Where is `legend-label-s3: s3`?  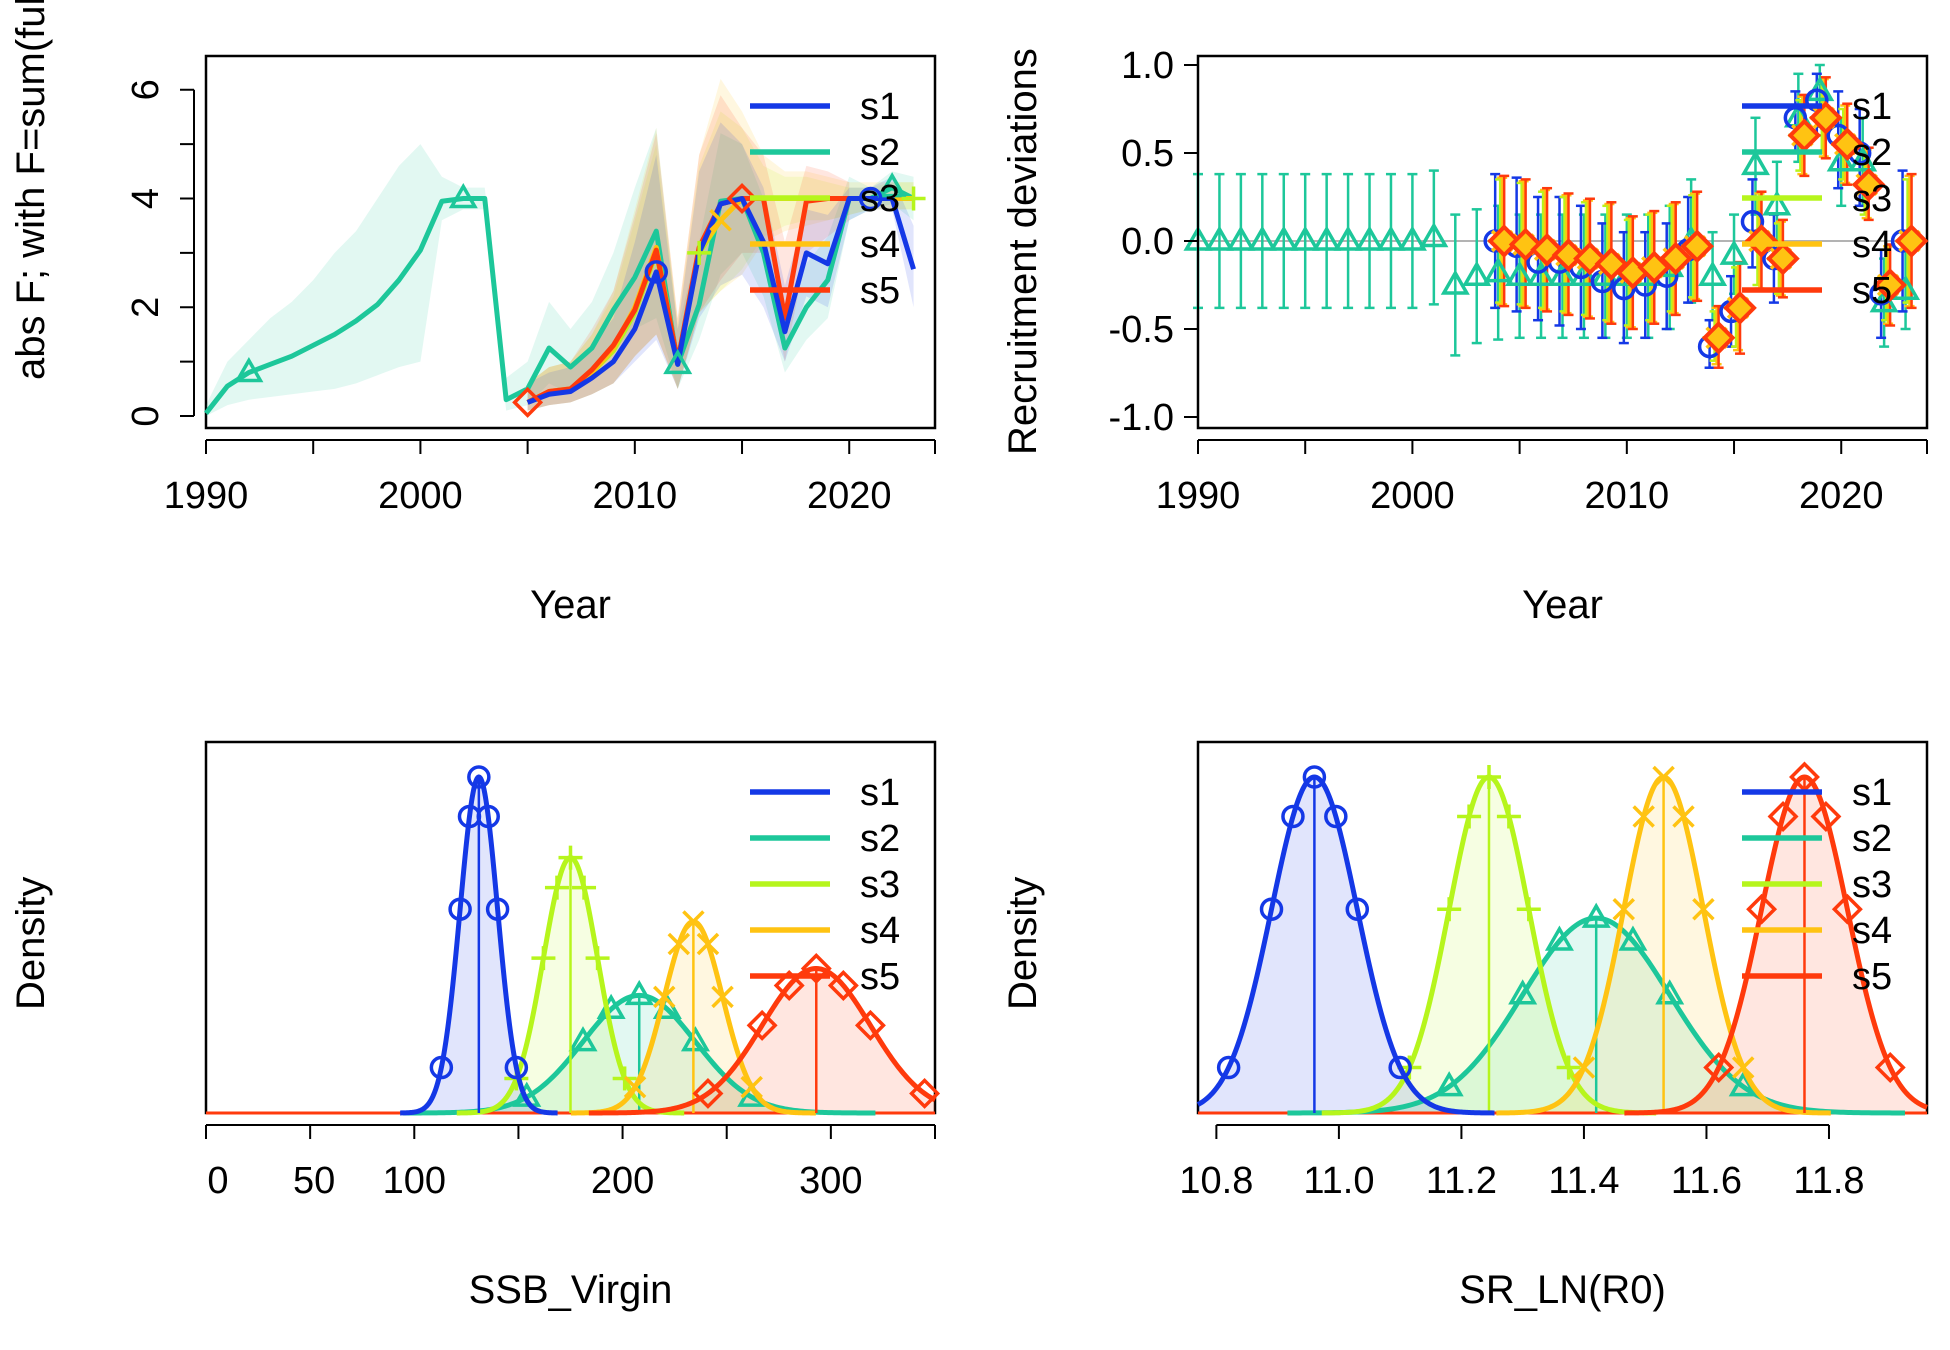
legend-label-s3: s3 is located at coordinates (880, 885).